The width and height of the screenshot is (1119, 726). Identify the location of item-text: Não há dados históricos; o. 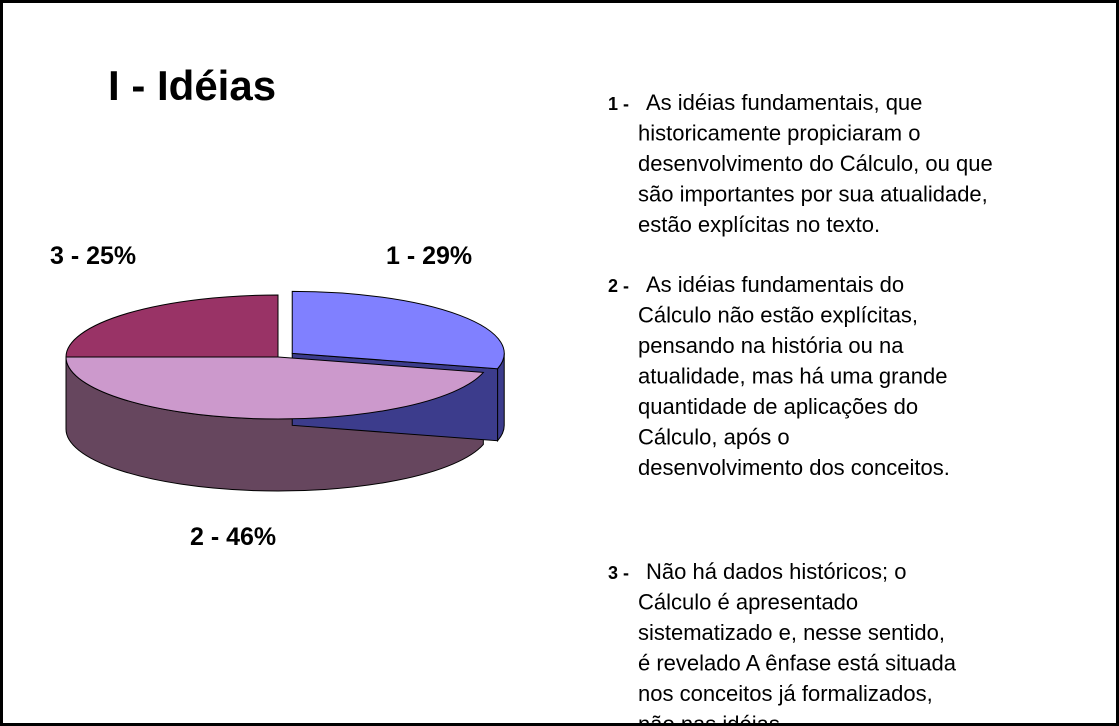
(776, 571).